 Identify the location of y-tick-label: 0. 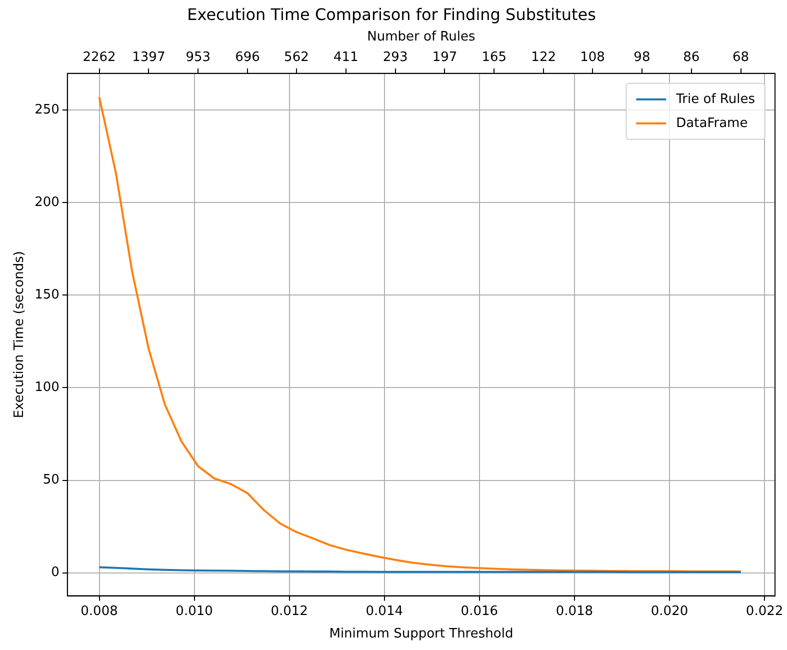
(55, 572).